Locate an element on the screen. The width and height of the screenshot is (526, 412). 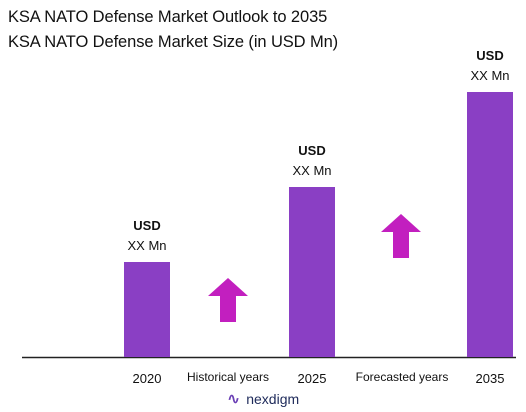
period-label-forecasted: Forecasted years is located at coordinates (402, 377).